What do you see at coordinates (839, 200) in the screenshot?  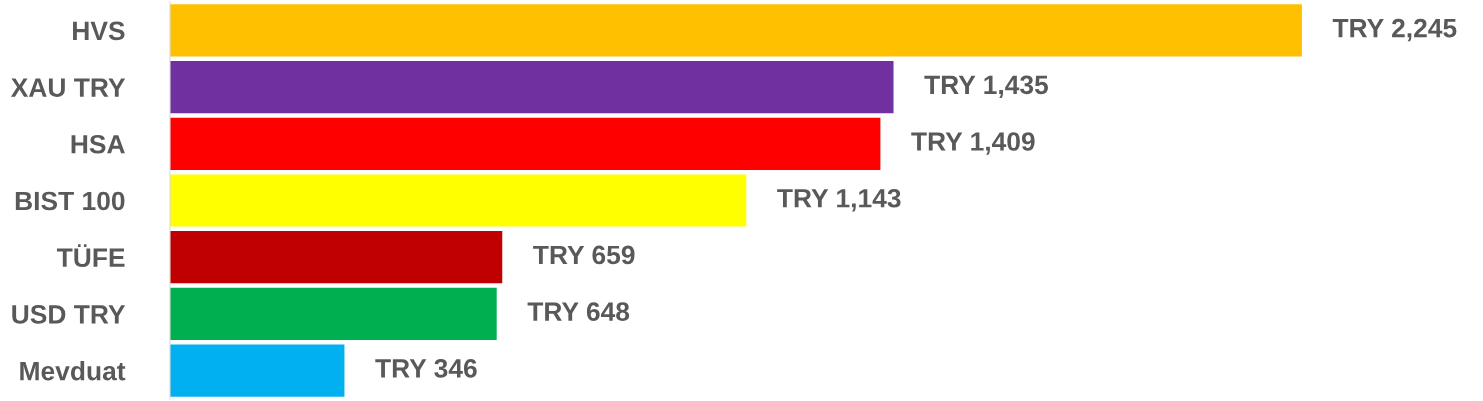 I see `data-label: TRY 1,143` at bounding box center [839, 200].